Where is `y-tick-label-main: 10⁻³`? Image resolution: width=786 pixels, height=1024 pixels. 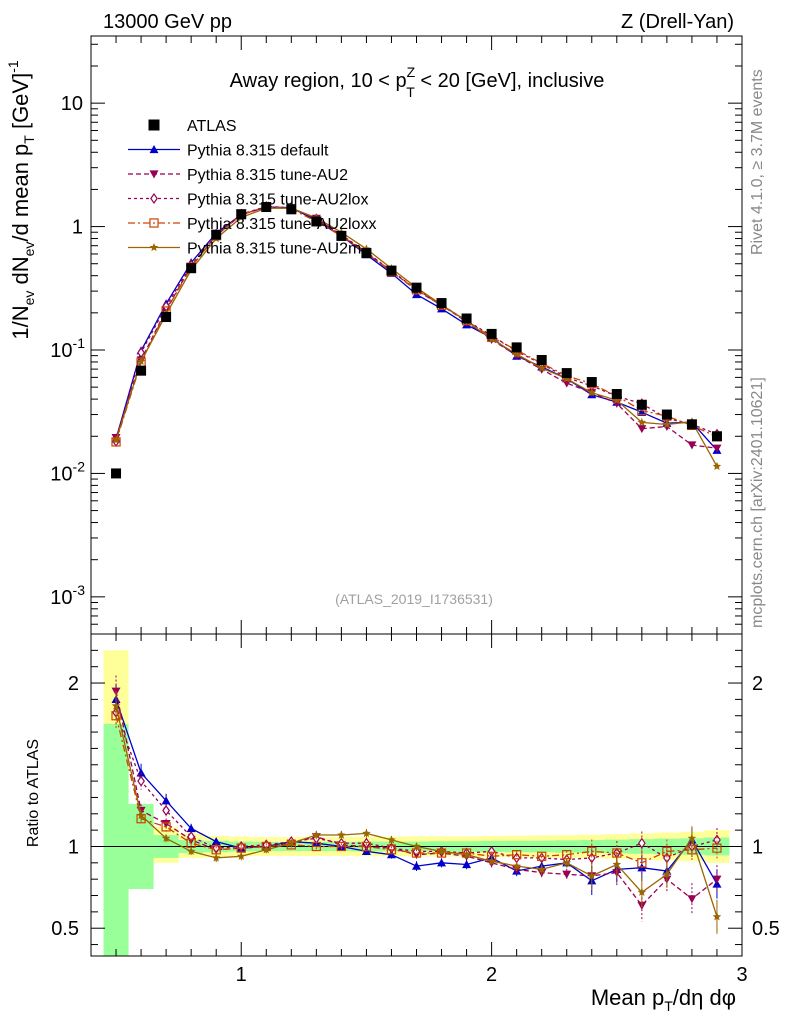 y-tick-label-main: 10⁻³ is located at coordinates (67, 595).